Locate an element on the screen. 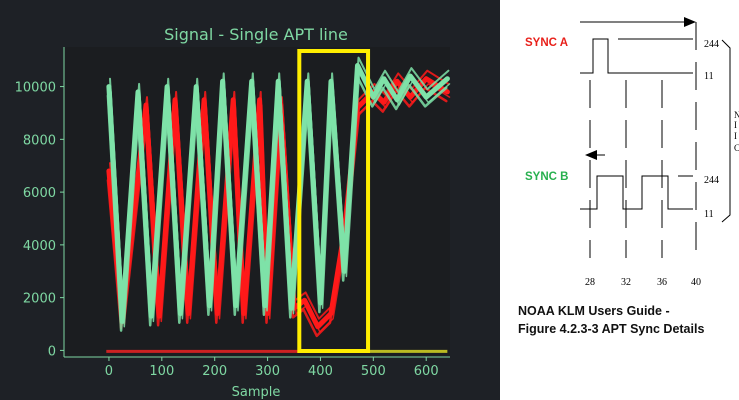  y-tick-label: 6000 is located at coordinates (39, 193).